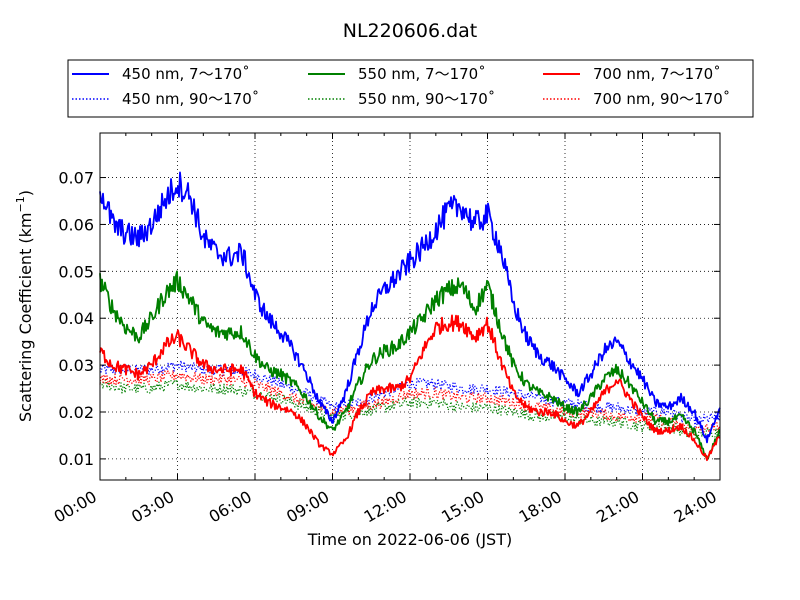  What do you see at coordinates (25, 317) in the screenshot?
I see `y-axis-label-text: Scattering Coefficient (km` at bounding box center [25, 317].